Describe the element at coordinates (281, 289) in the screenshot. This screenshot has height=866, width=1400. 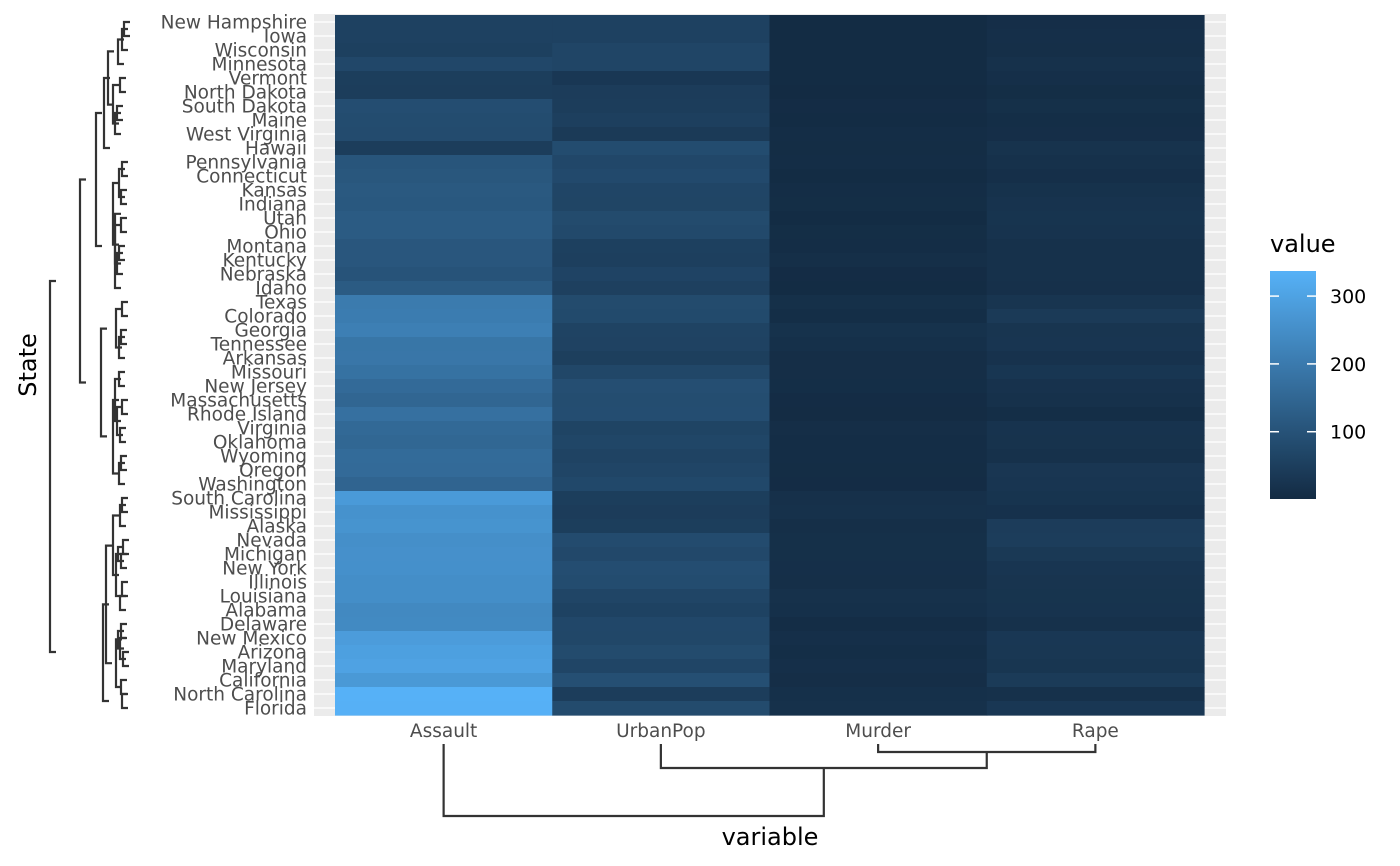
I see `y-tick-label: Idaho` at that location.